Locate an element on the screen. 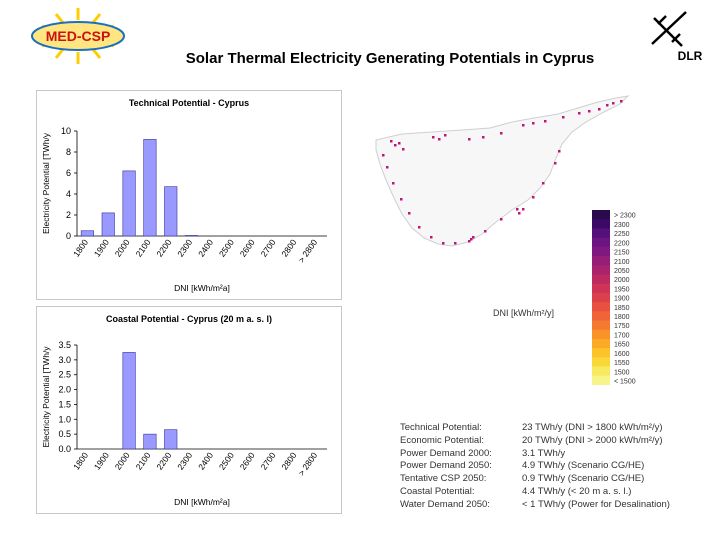  legend-label: > 2300 is located at coordinates (625, 216).